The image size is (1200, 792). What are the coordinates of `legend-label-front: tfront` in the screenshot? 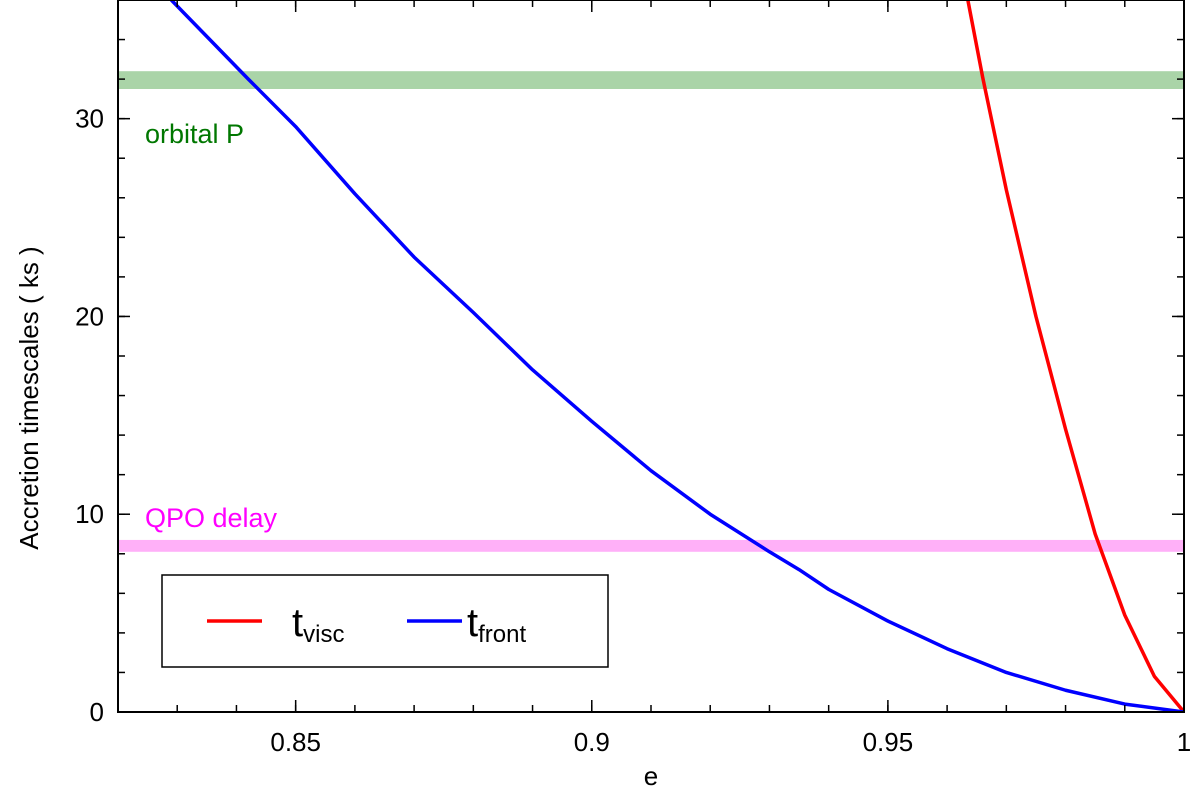 It's located at (496, 624).